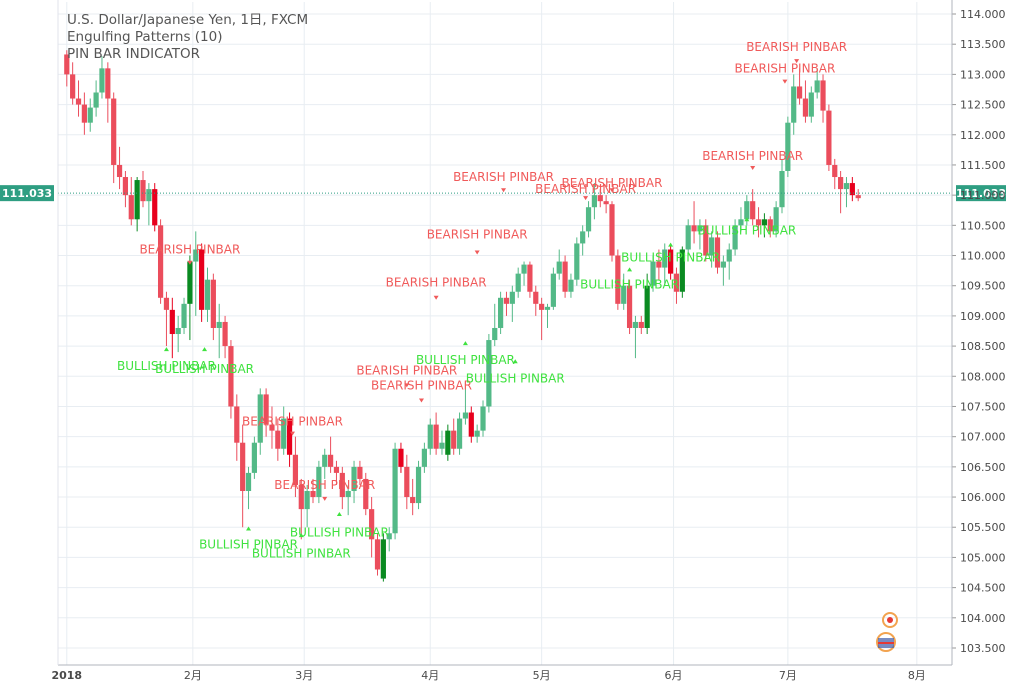 This screenshot has height=695, width=1014. Describe the element at coordinates (504, 190) in the screenshot. I see `bearish-pin-marker` at that location.